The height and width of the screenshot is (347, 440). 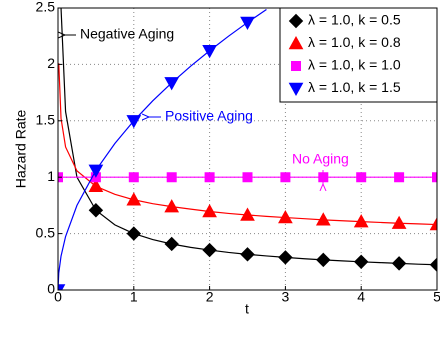 What do you see at coordinates (247, 309) in the screenshot?
I see `x-axis-label: t` at bounding box center [247, 309].